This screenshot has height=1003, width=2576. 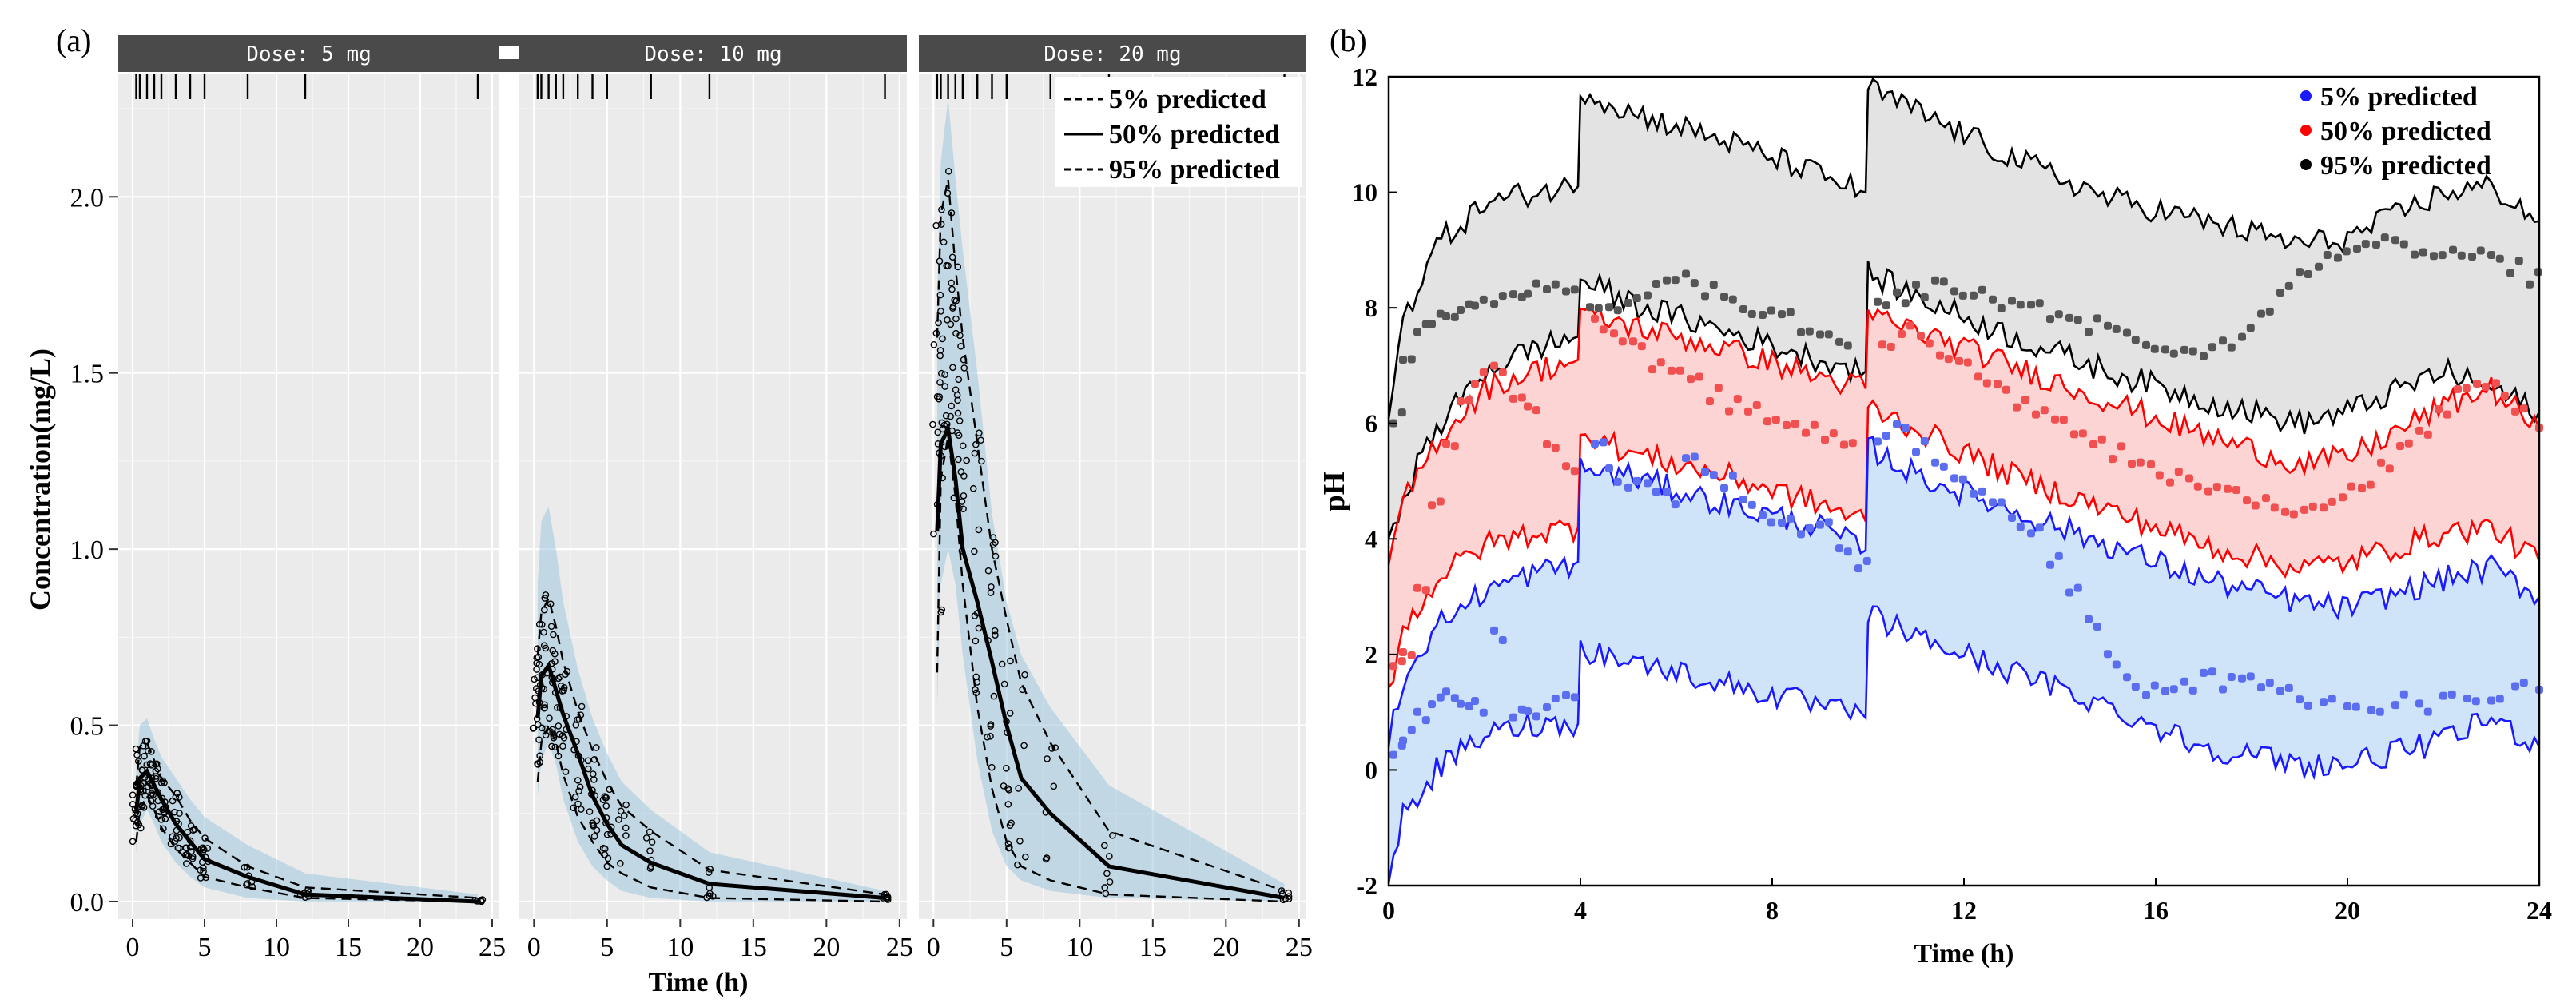 I want to click on facet-strip-label: Dose: 10 mg, so click(x=712, y=54).